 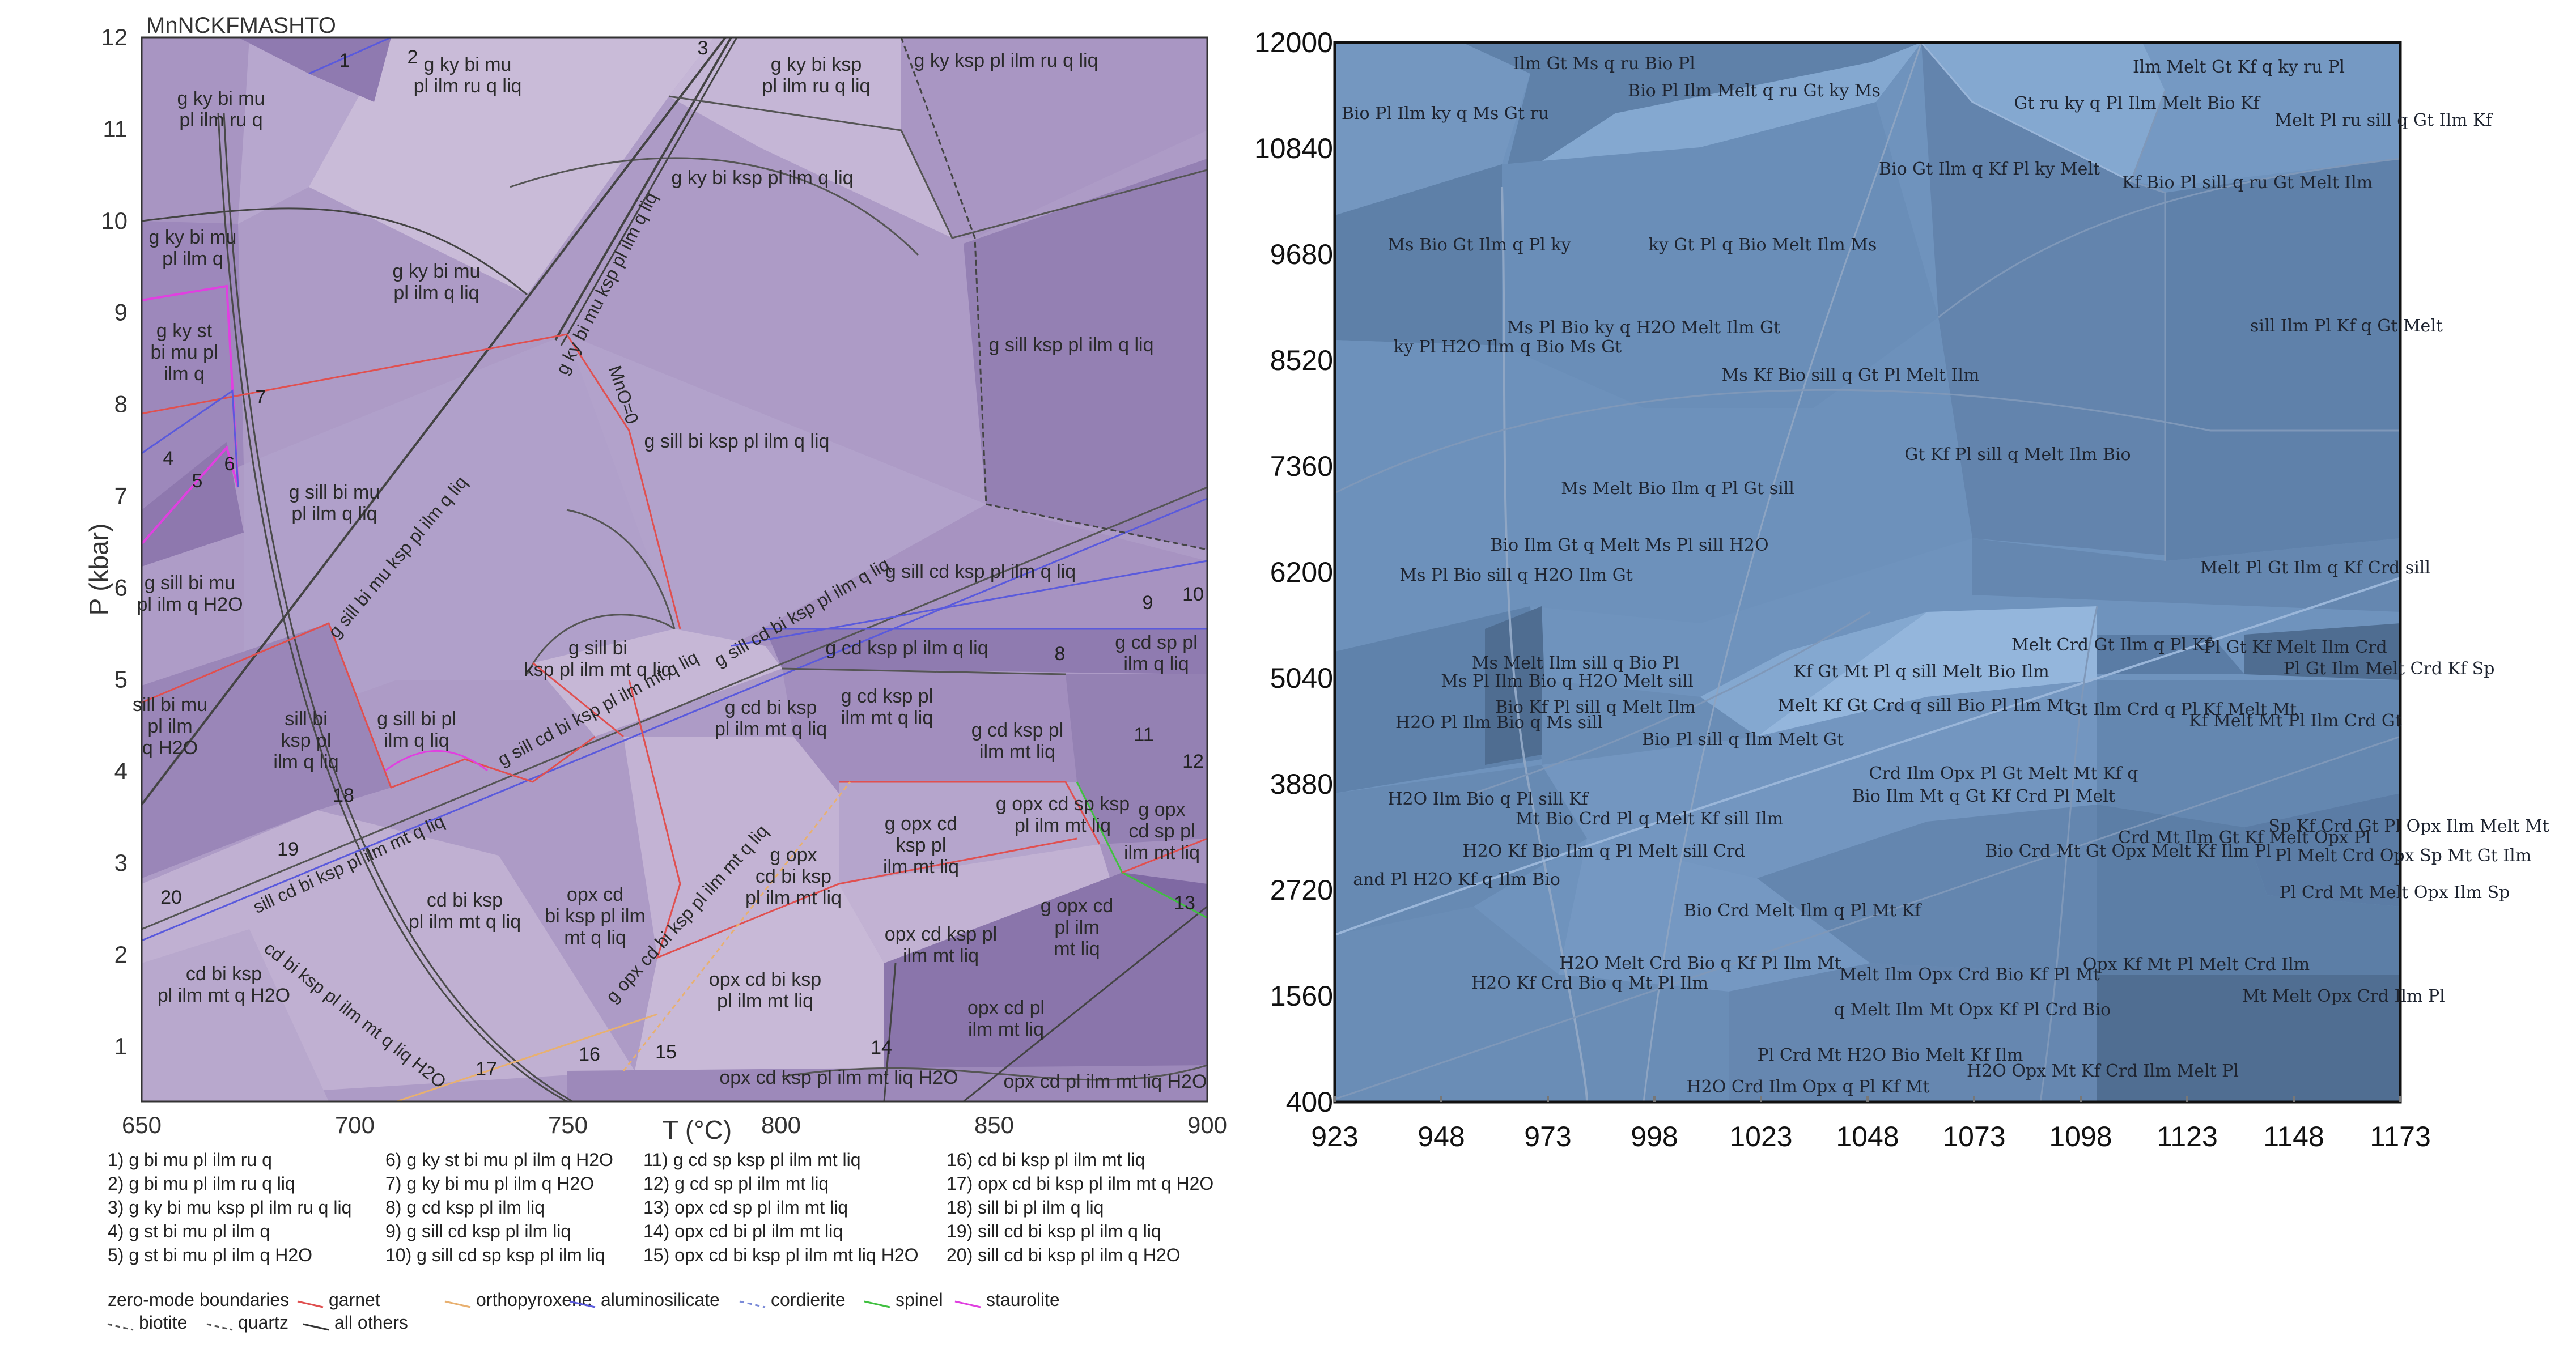 What do you see at coordinates (1301, 466) in the screenshot?
I see `right-y-tick: 7360` at bounding box center [1301, 466].